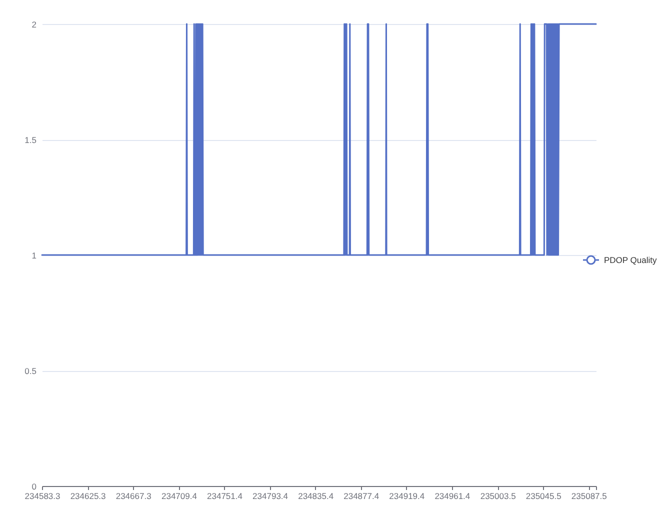 This screenshot has width=670, height=511. What do you see at coordinates (88, 496) in the screenshot?
I see `x-tick-label: 234625.3` at bounding box center [88, 496].